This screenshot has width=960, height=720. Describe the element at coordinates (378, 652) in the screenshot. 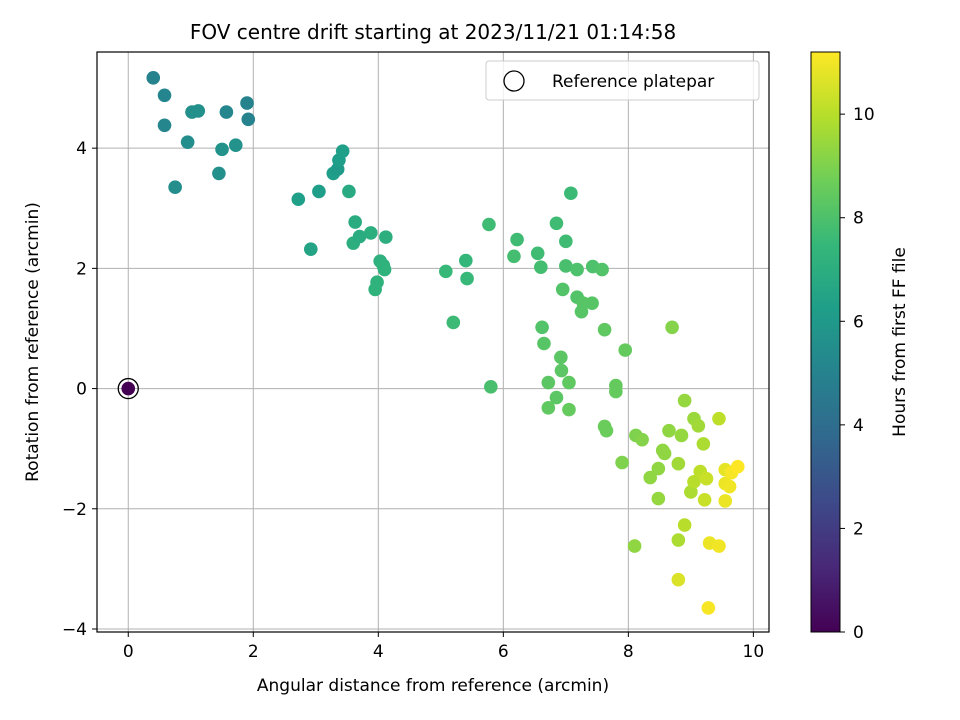

I see `x-tick-label: 4` at that location.